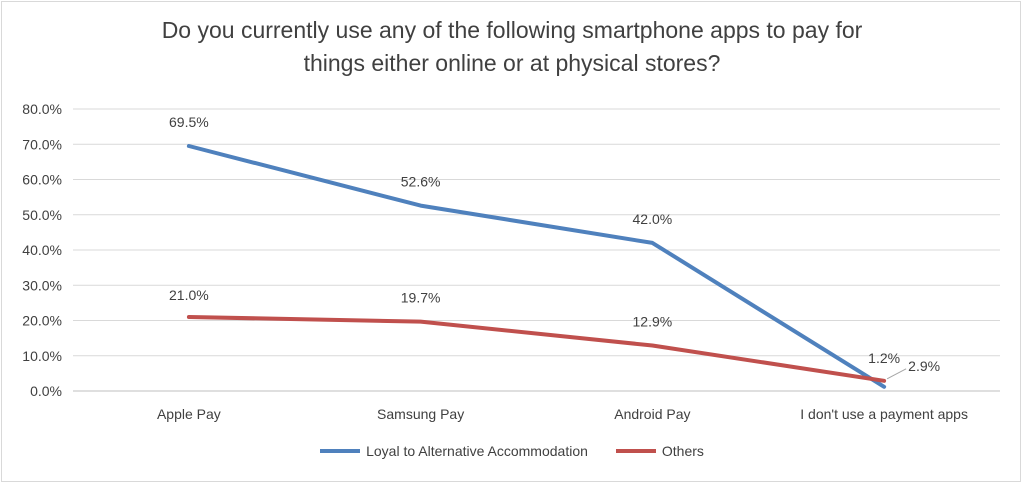 This screenshot has height=485, width=1024. Describe the element at coordinates (653, 322) in the screenshot. I see `data-label: 12.9%` at that location.